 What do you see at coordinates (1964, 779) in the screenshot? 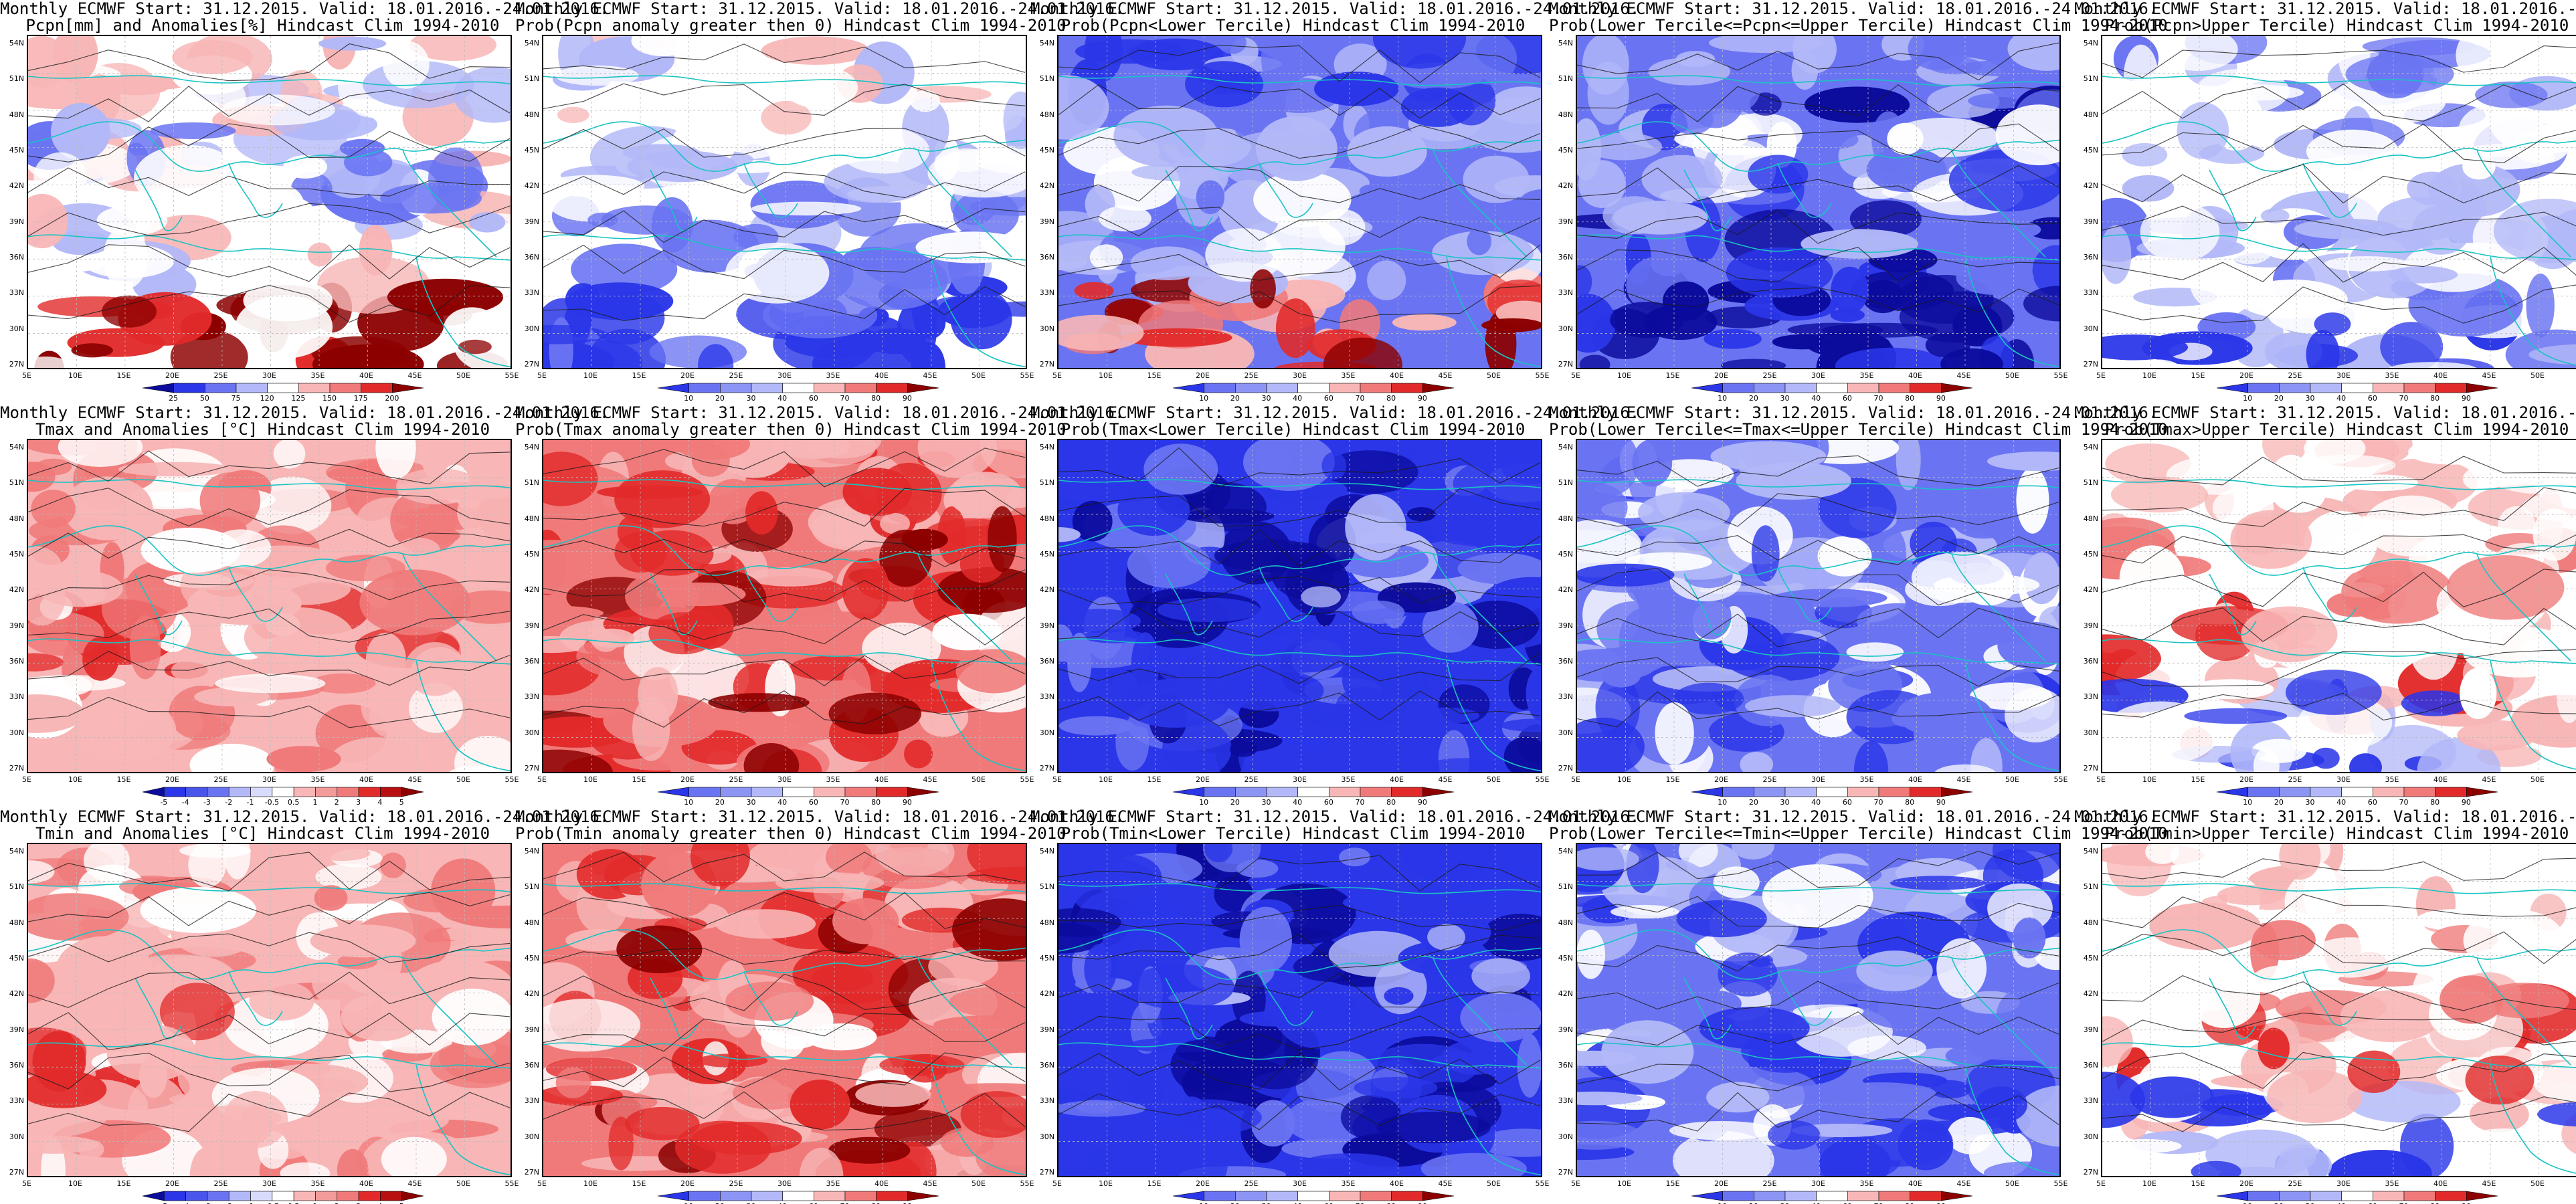
I see `lon-label: 45E` at bounding box center [1964, 779].